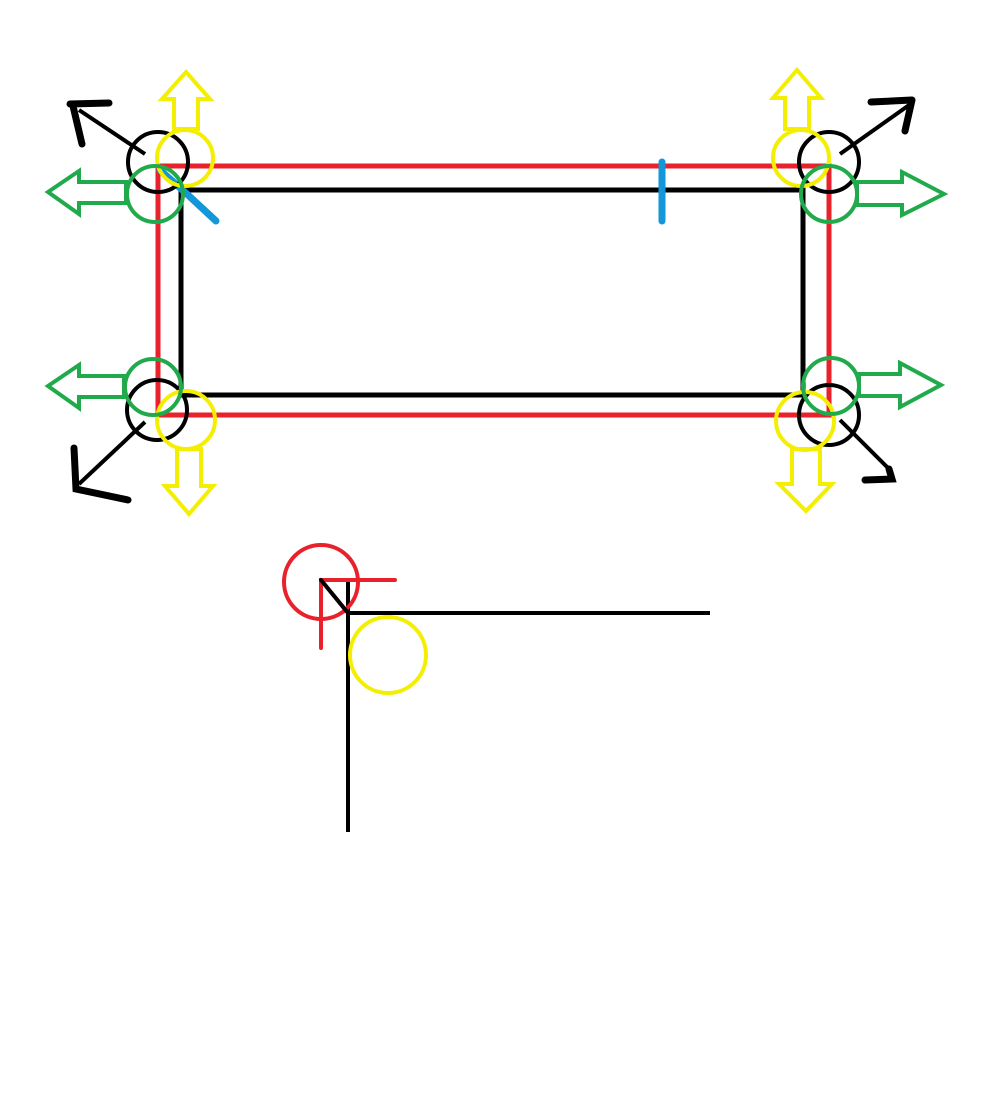 The width and height of the screenshot is (1000, 1100). What do you see at coordinates (388, 655) in the screenshot?
I see `detail-yellow-handle` at bounding box center [388, 655].